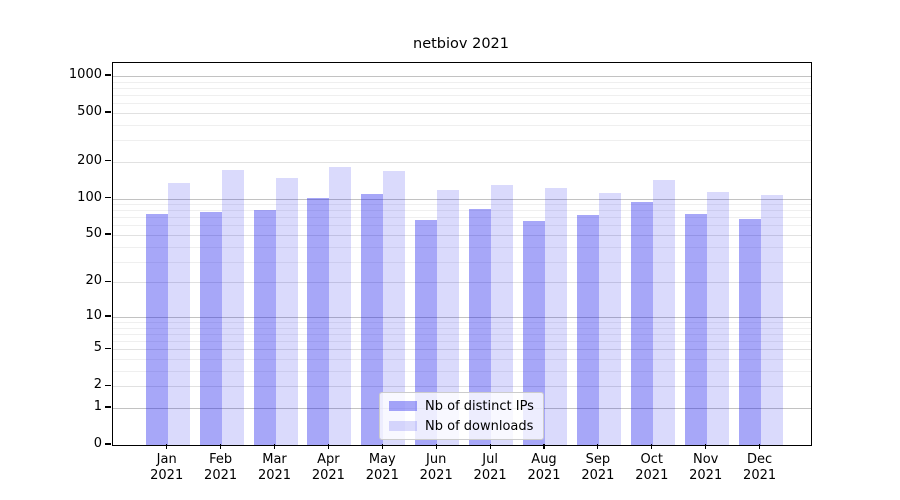 Image resolution: width=900 pixels, height=500 pixels. I want to click on x-tick-label-sep: Sep 2021, so click(598, 467).